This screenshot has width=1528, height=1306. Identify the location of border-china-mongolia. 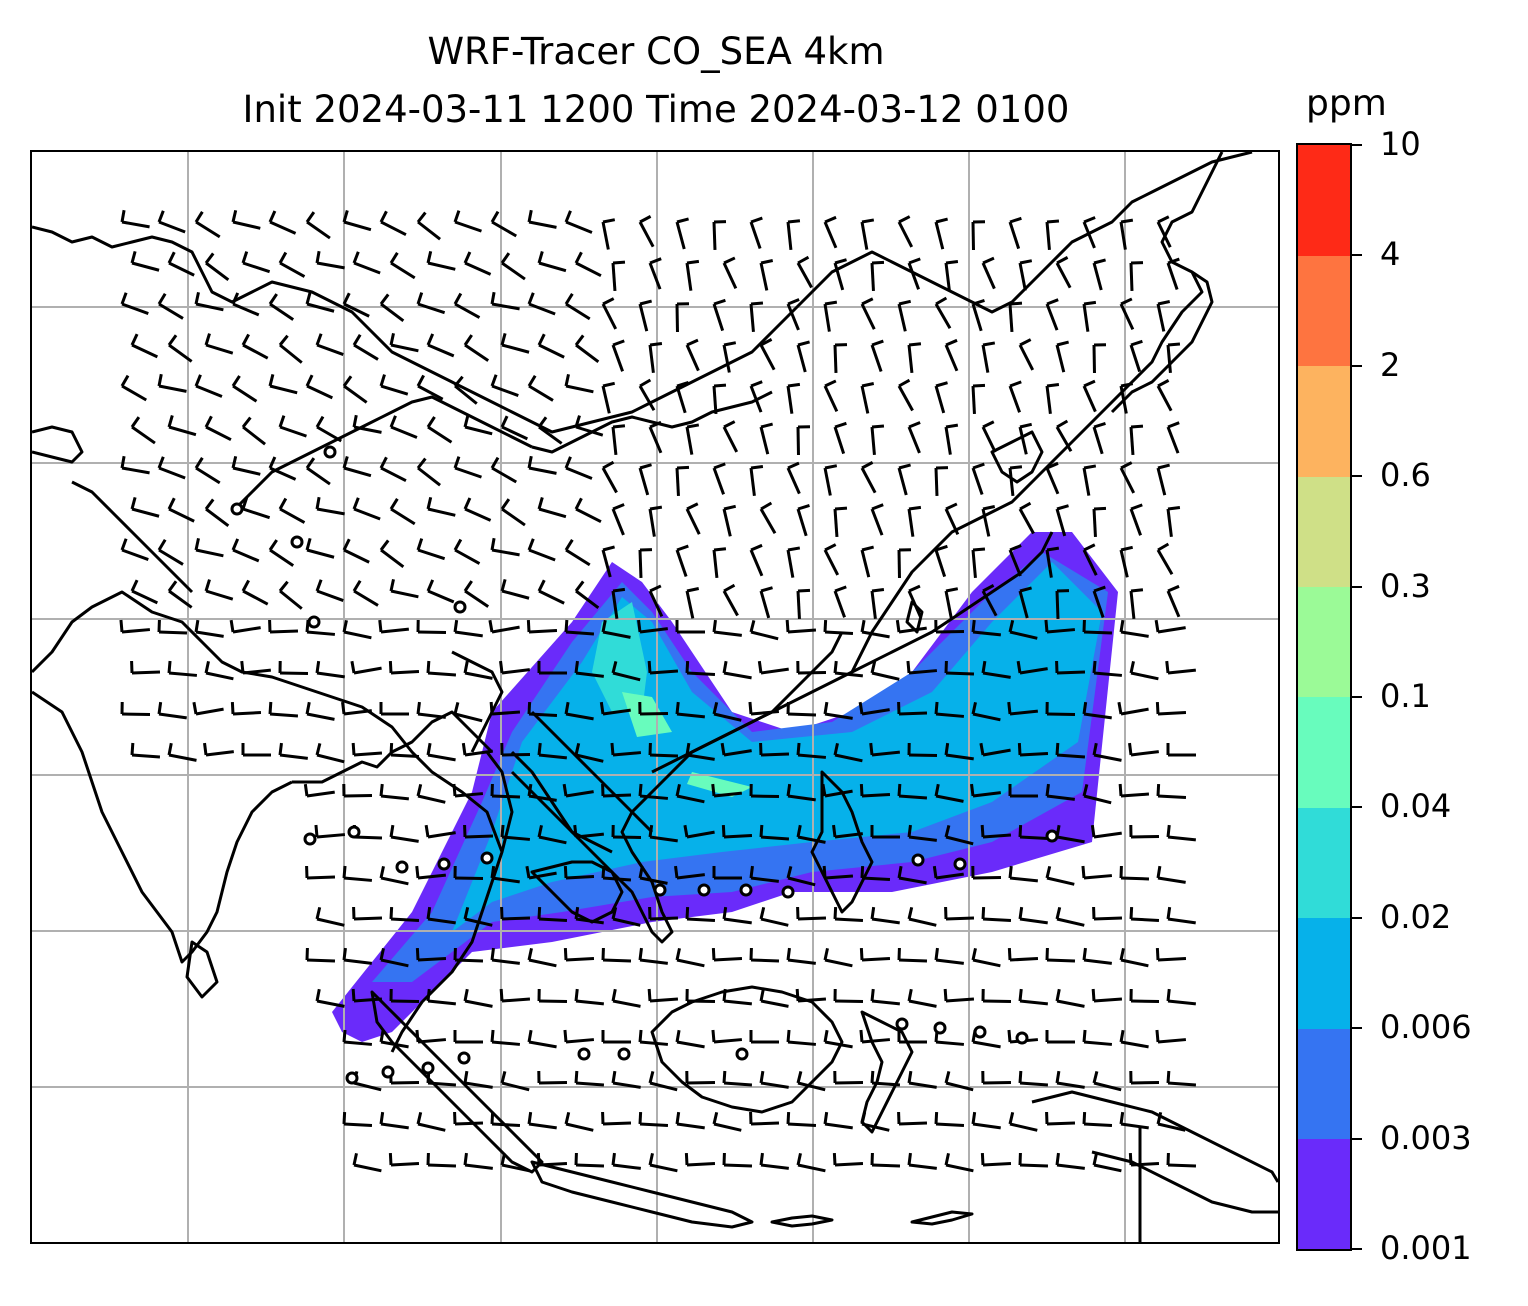
(652, 422).